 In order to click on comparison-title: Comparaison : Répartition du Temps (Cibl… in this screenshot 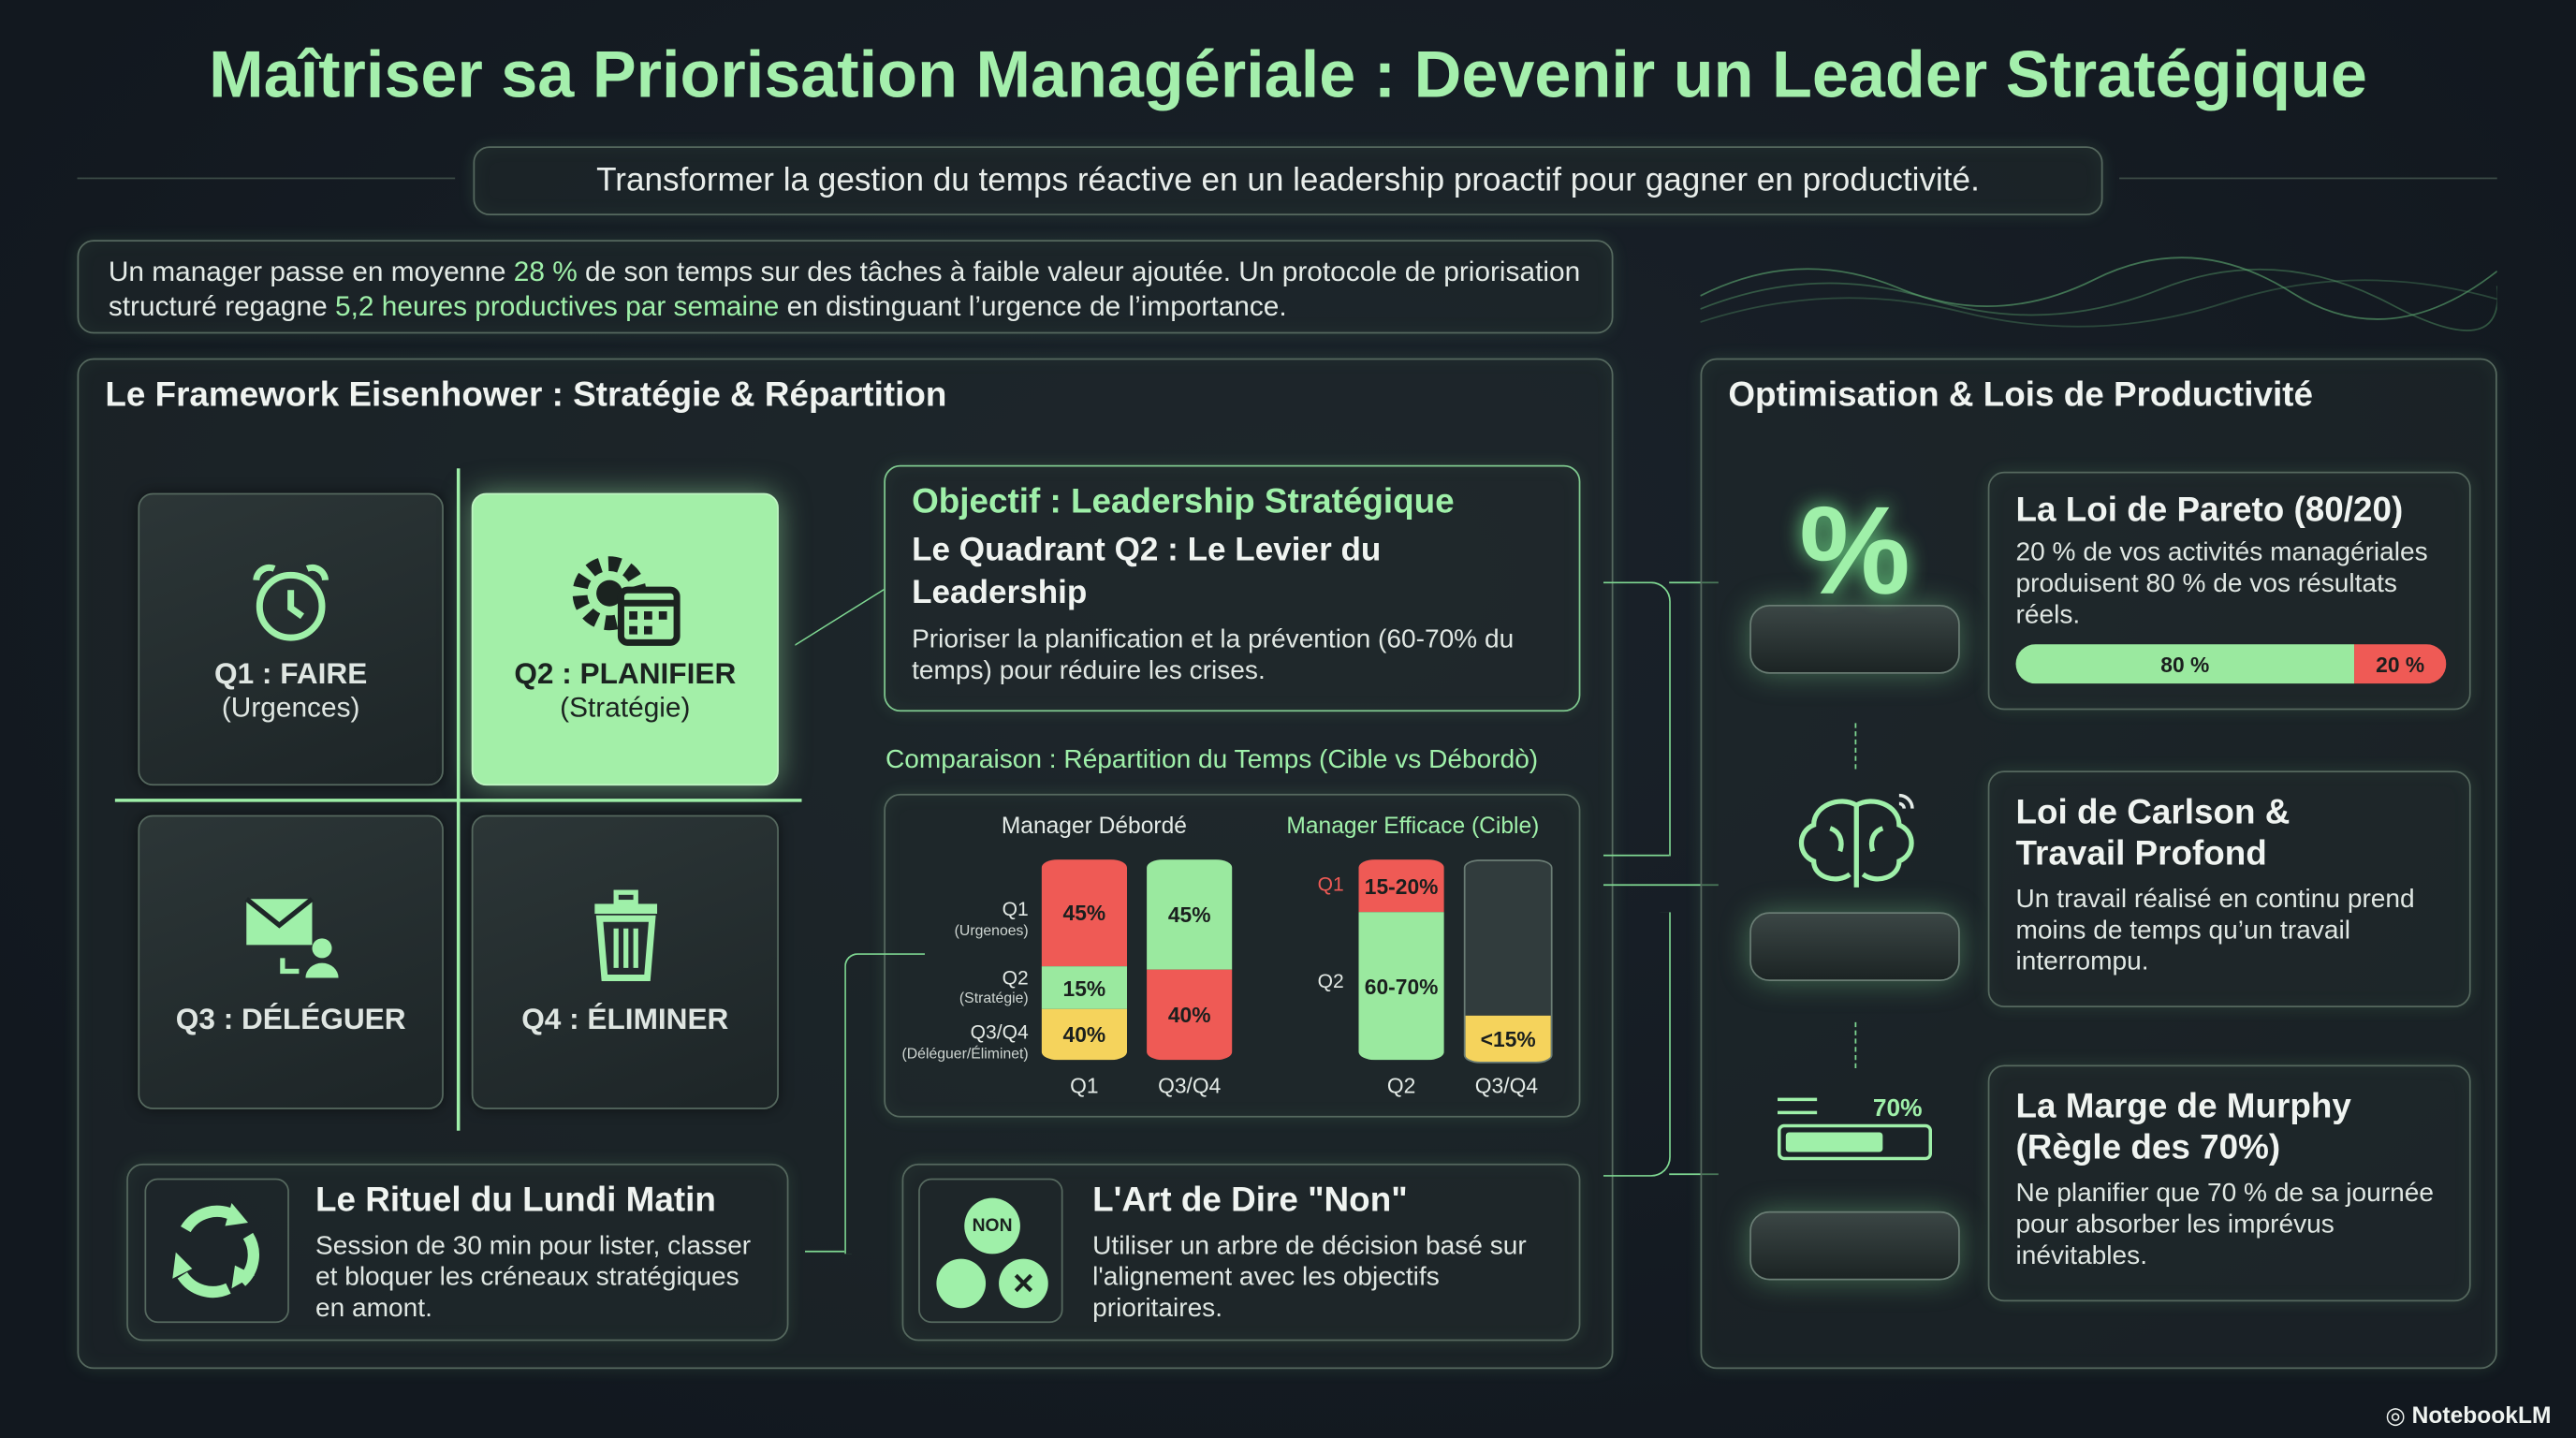, I will do `click(1212, 759)`.